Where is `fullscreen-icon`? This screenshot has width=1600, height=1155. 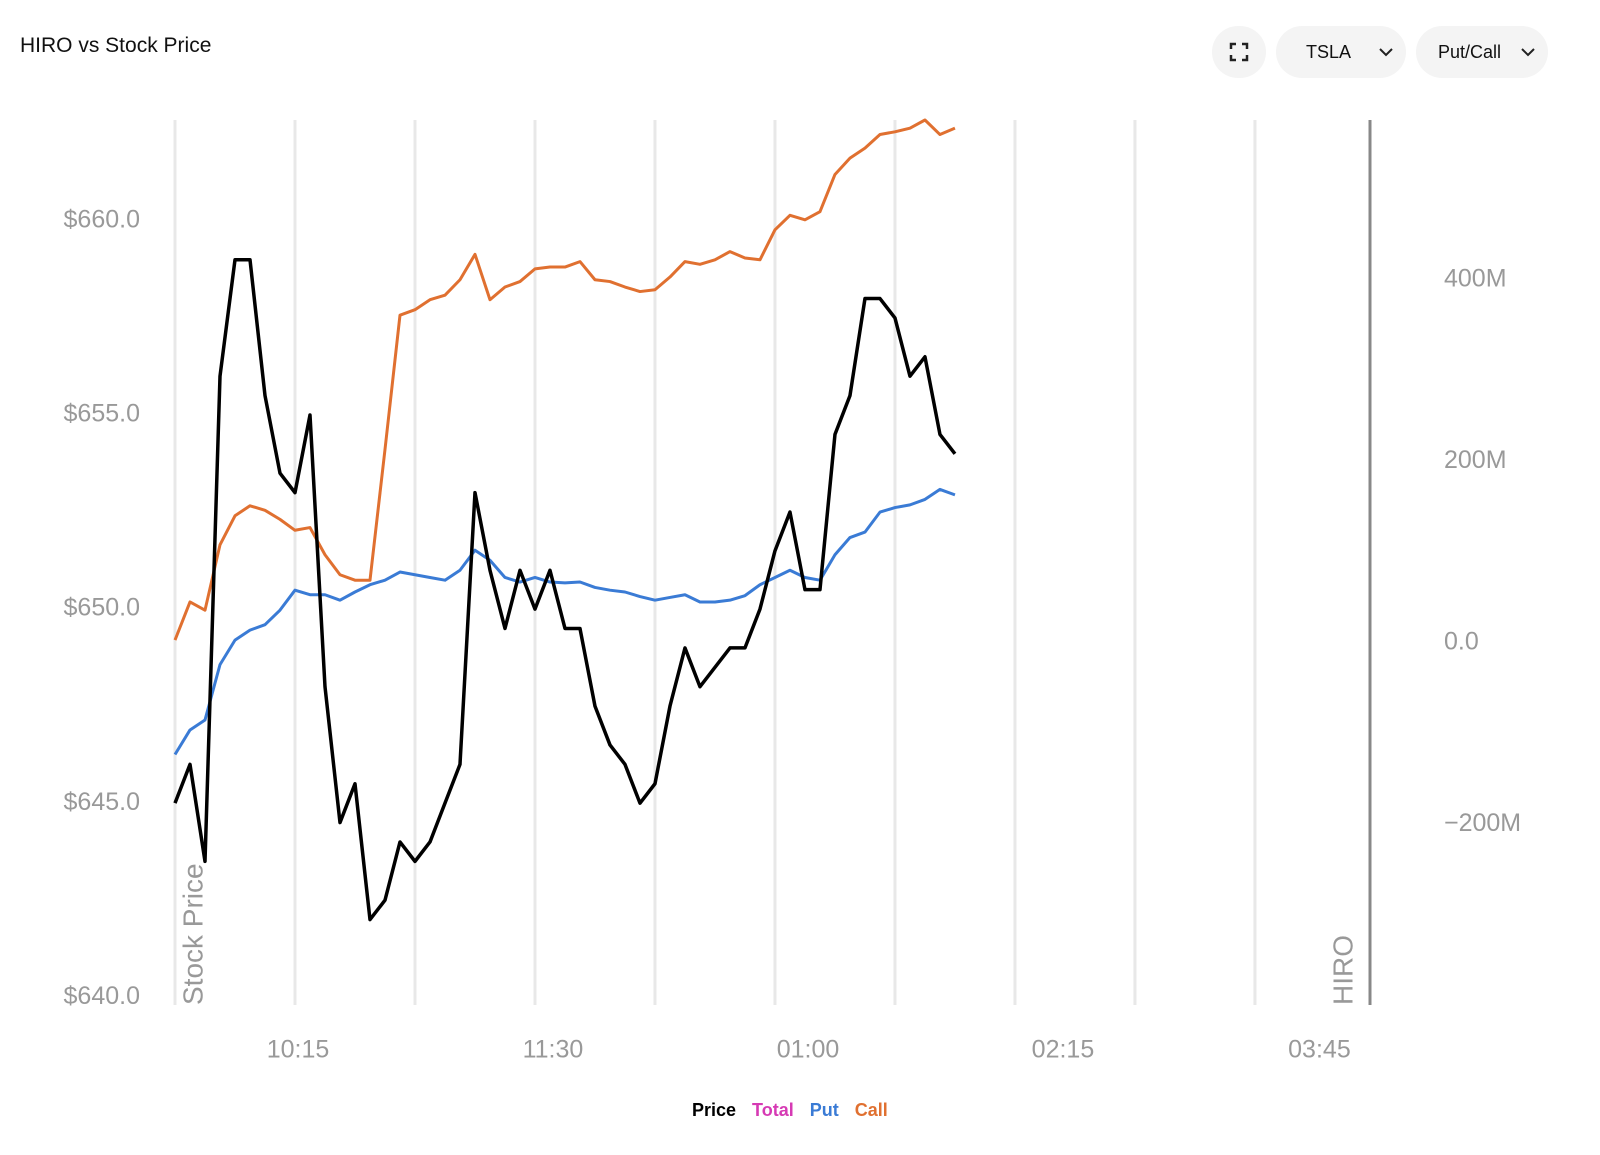
fullscreen-icon is located at coordinates (1239, 52).